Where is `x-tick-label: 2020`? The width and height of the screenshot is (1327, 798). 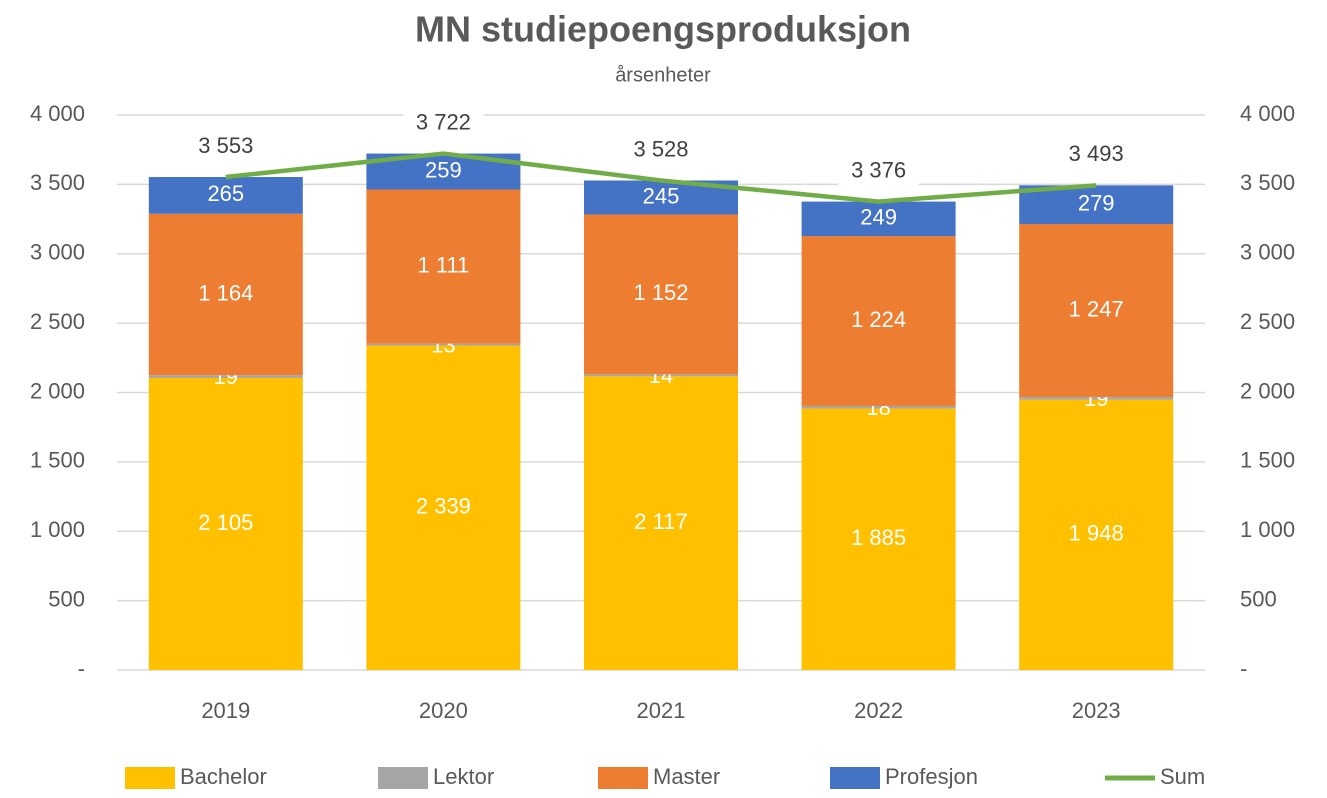 x-tick-label: 2020 is located at coordinates (443, 710).